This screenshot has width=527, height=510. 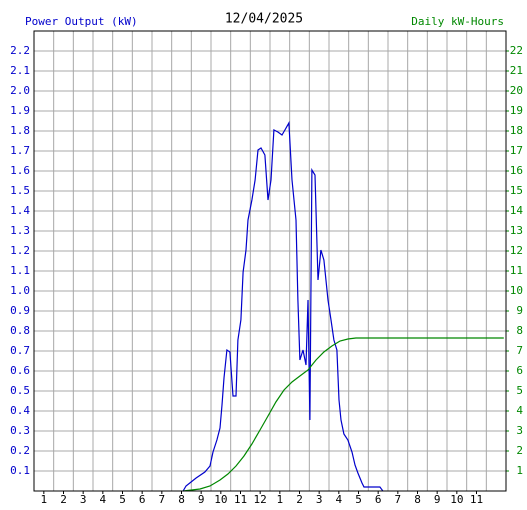 What do you see at coordinates (519, 450) in the screenshot?
I see `y2-tick-label: 2` at bounding box center [519, 450].